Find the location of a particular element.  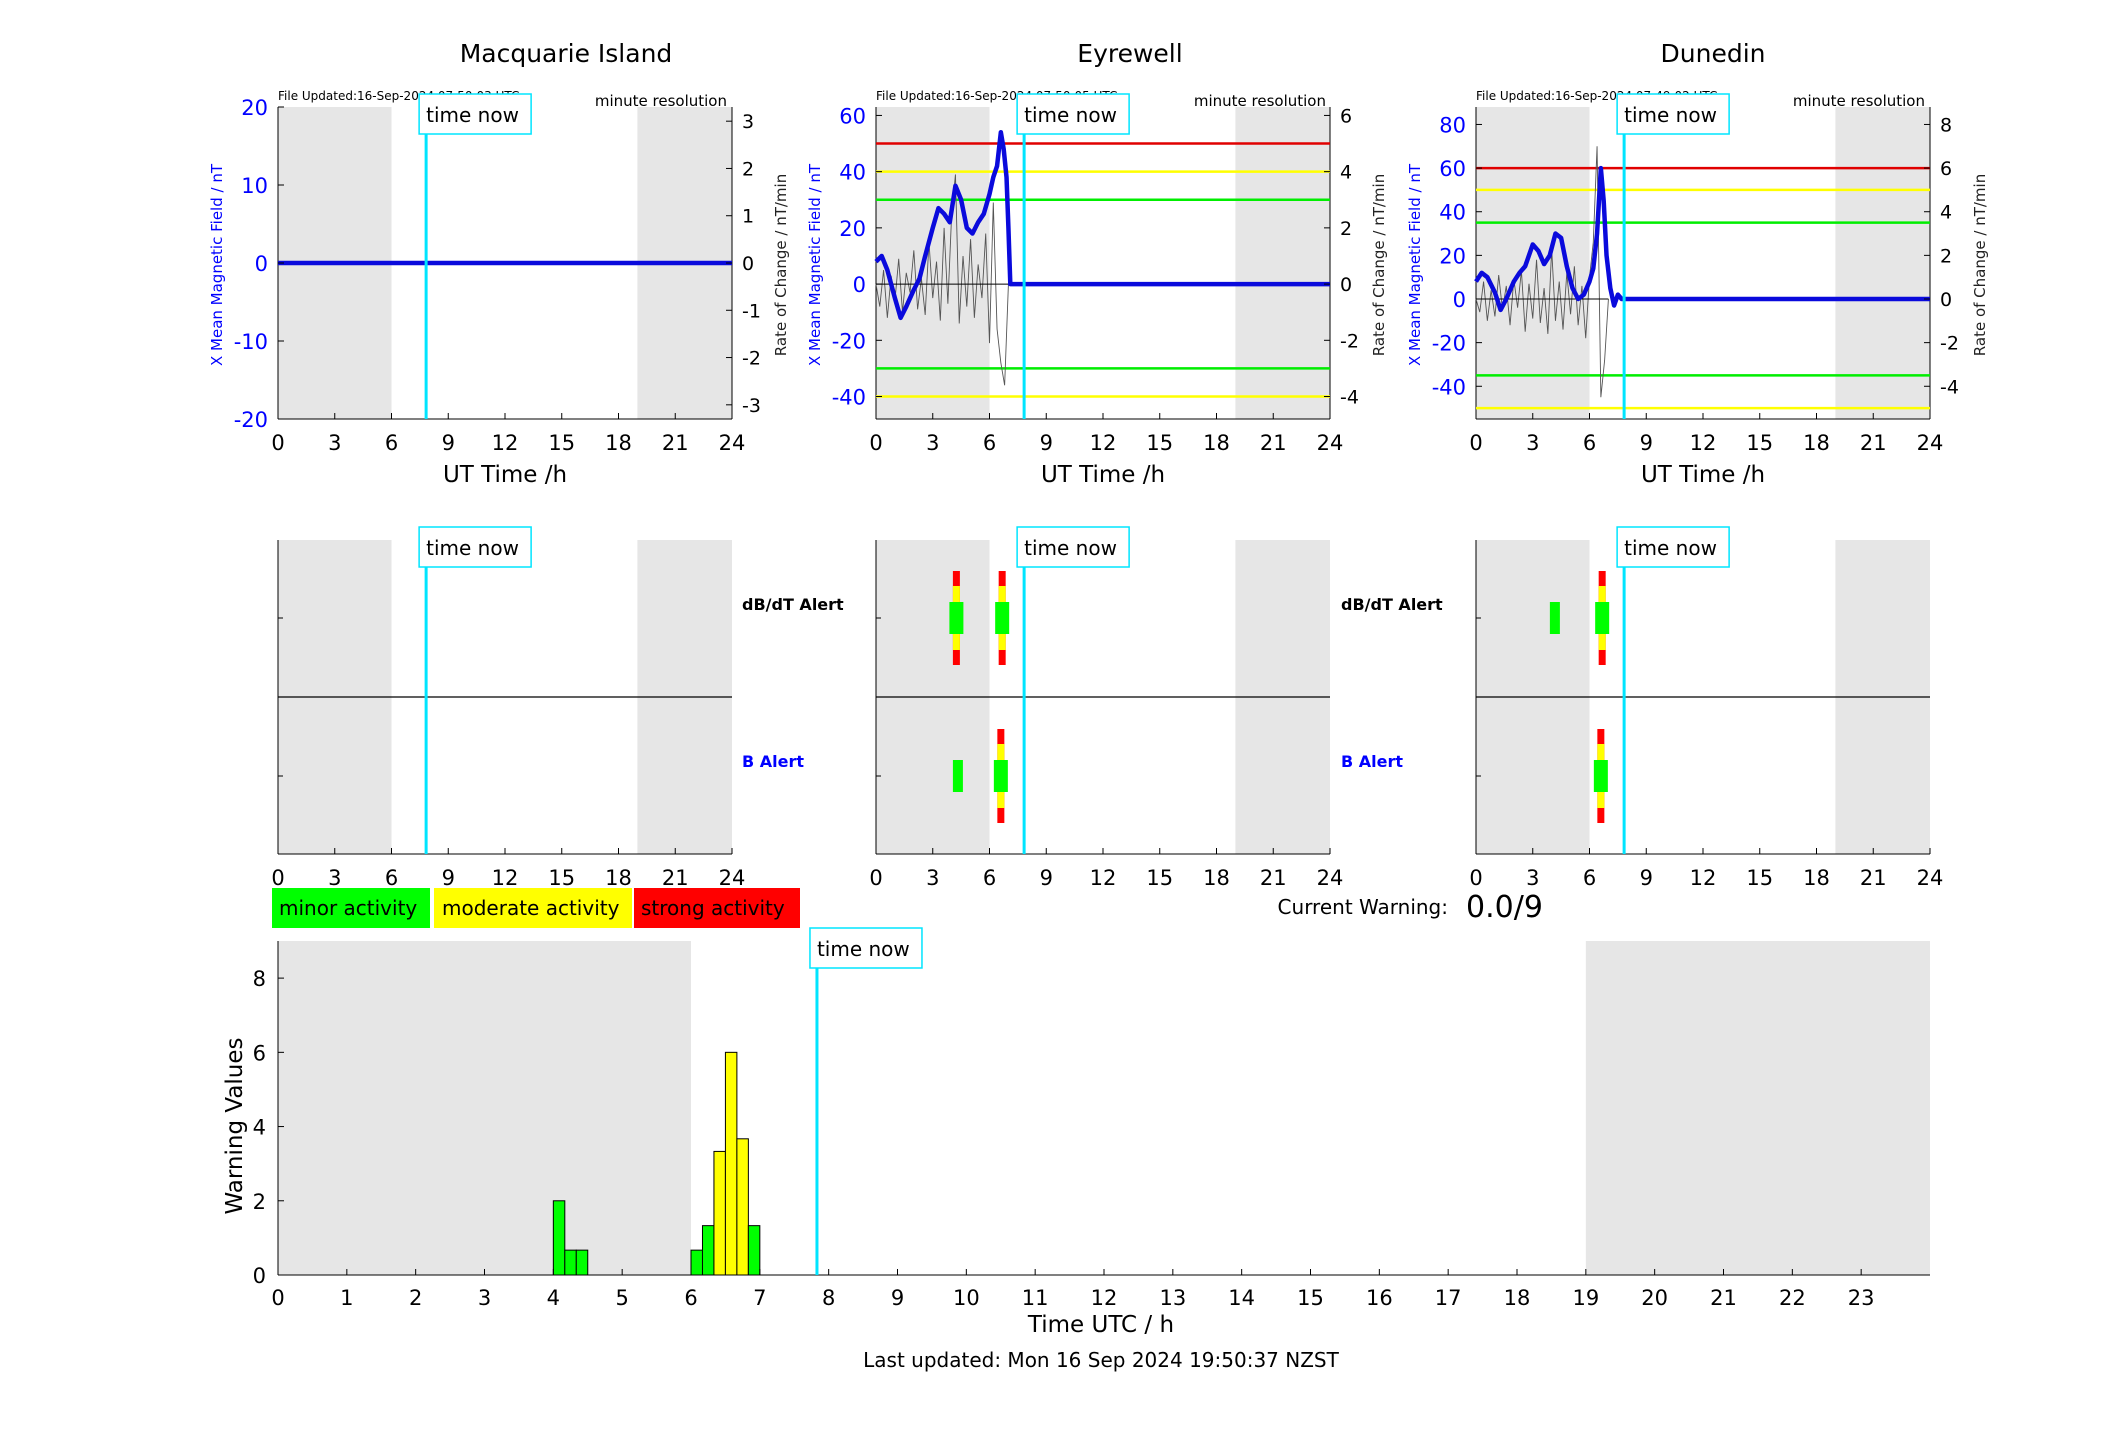

warning-x-tick-label-13: 13 is located at coordinates (1172, 1298).